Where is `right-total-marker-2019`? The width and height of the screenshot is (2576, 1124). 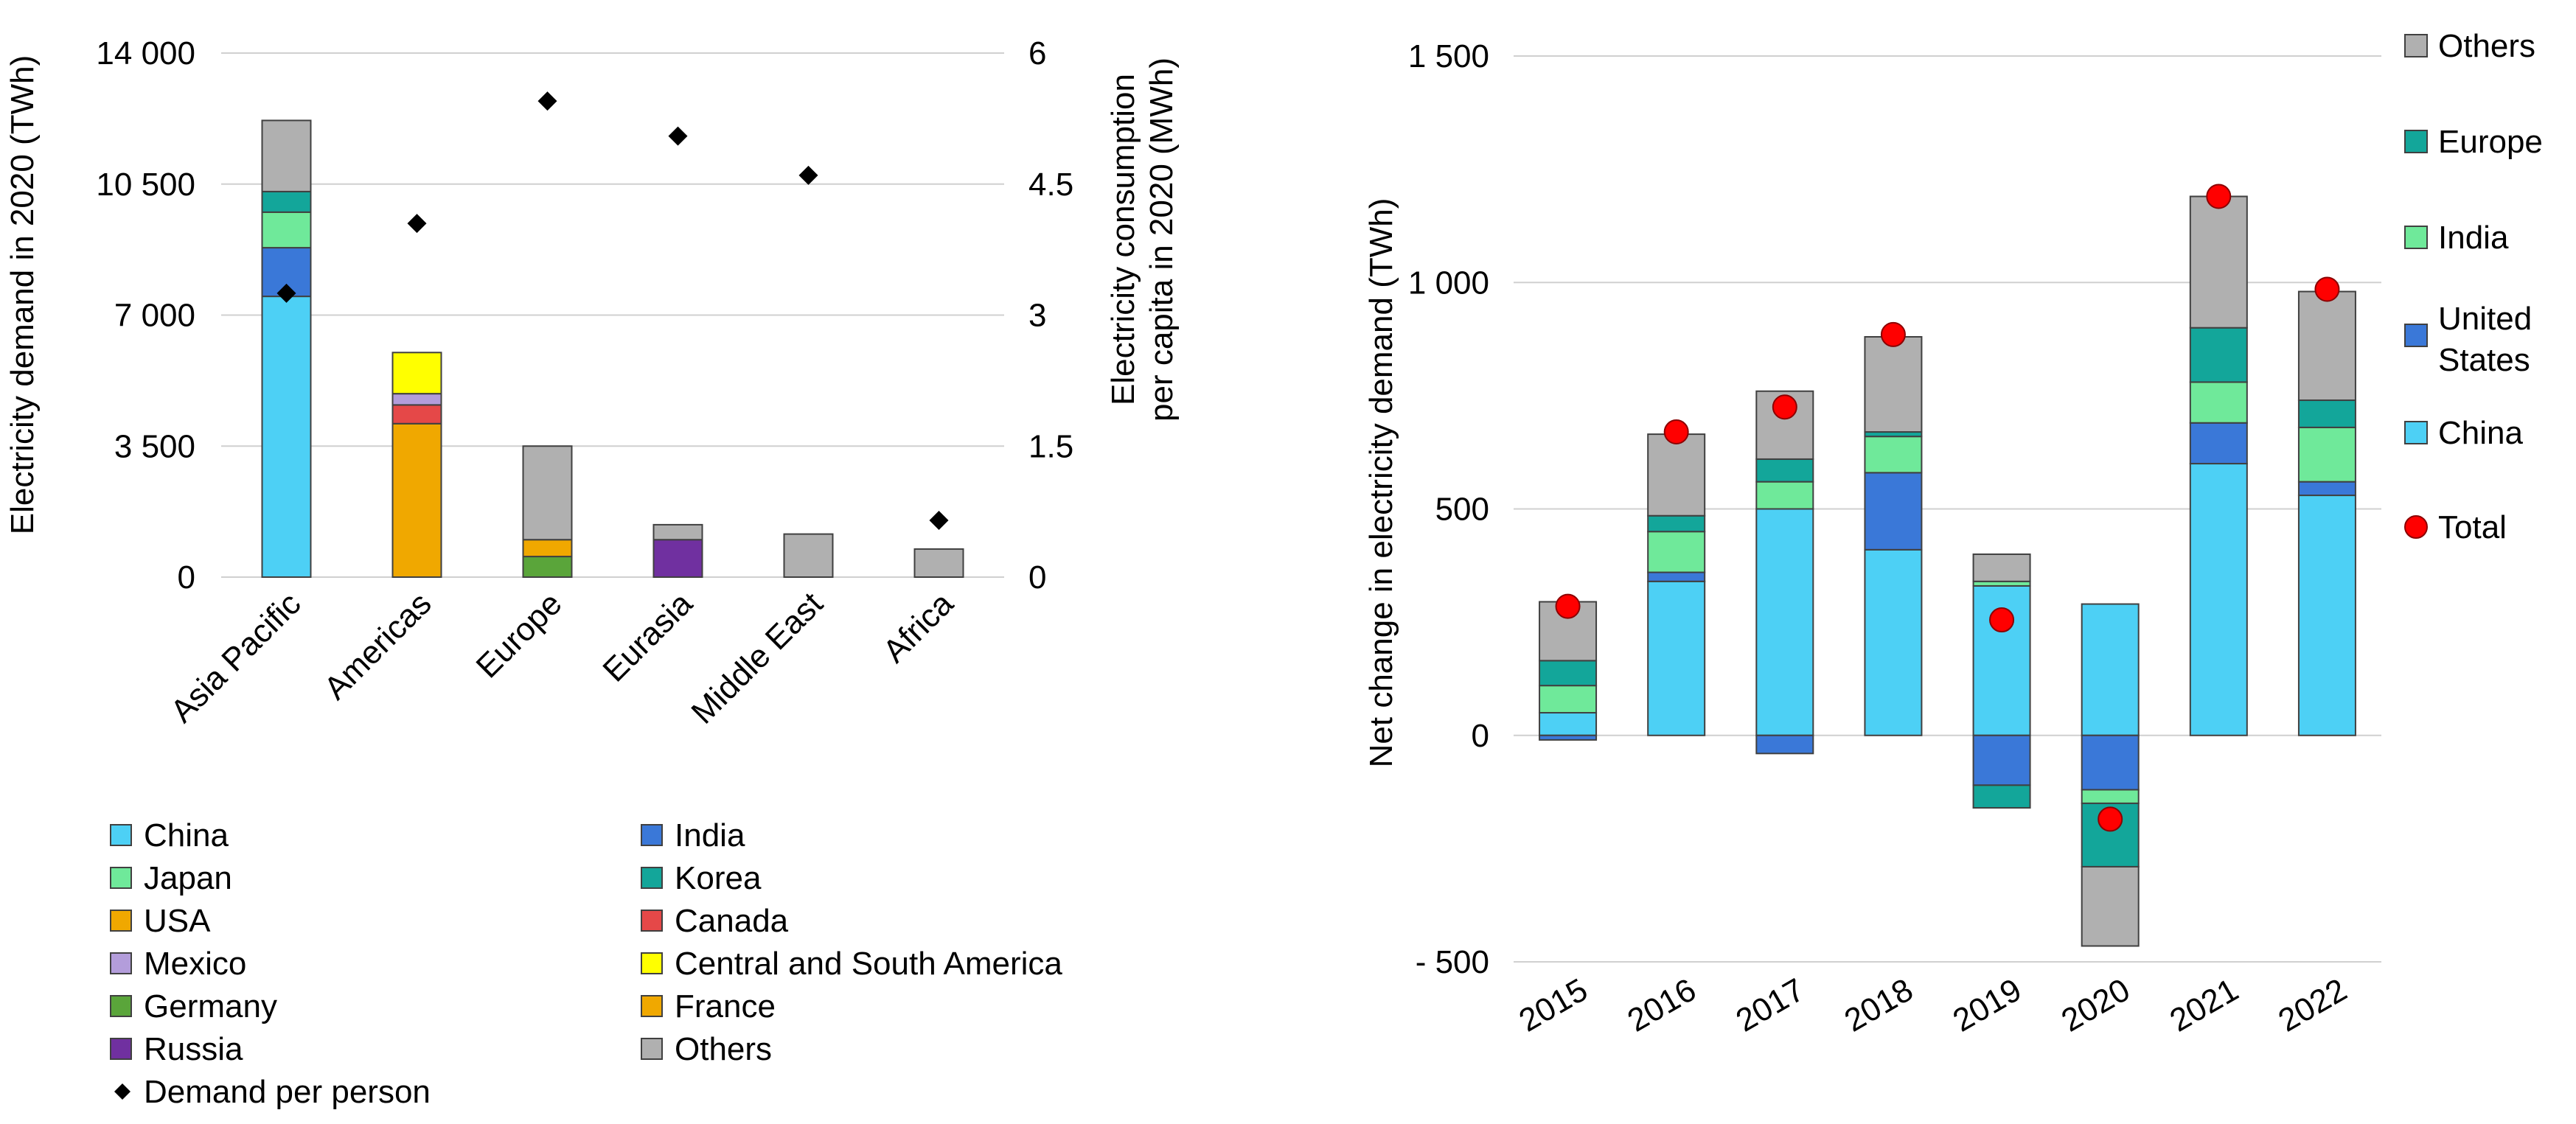 right-total-marker-2019 is located at coordinates (2002, 620).